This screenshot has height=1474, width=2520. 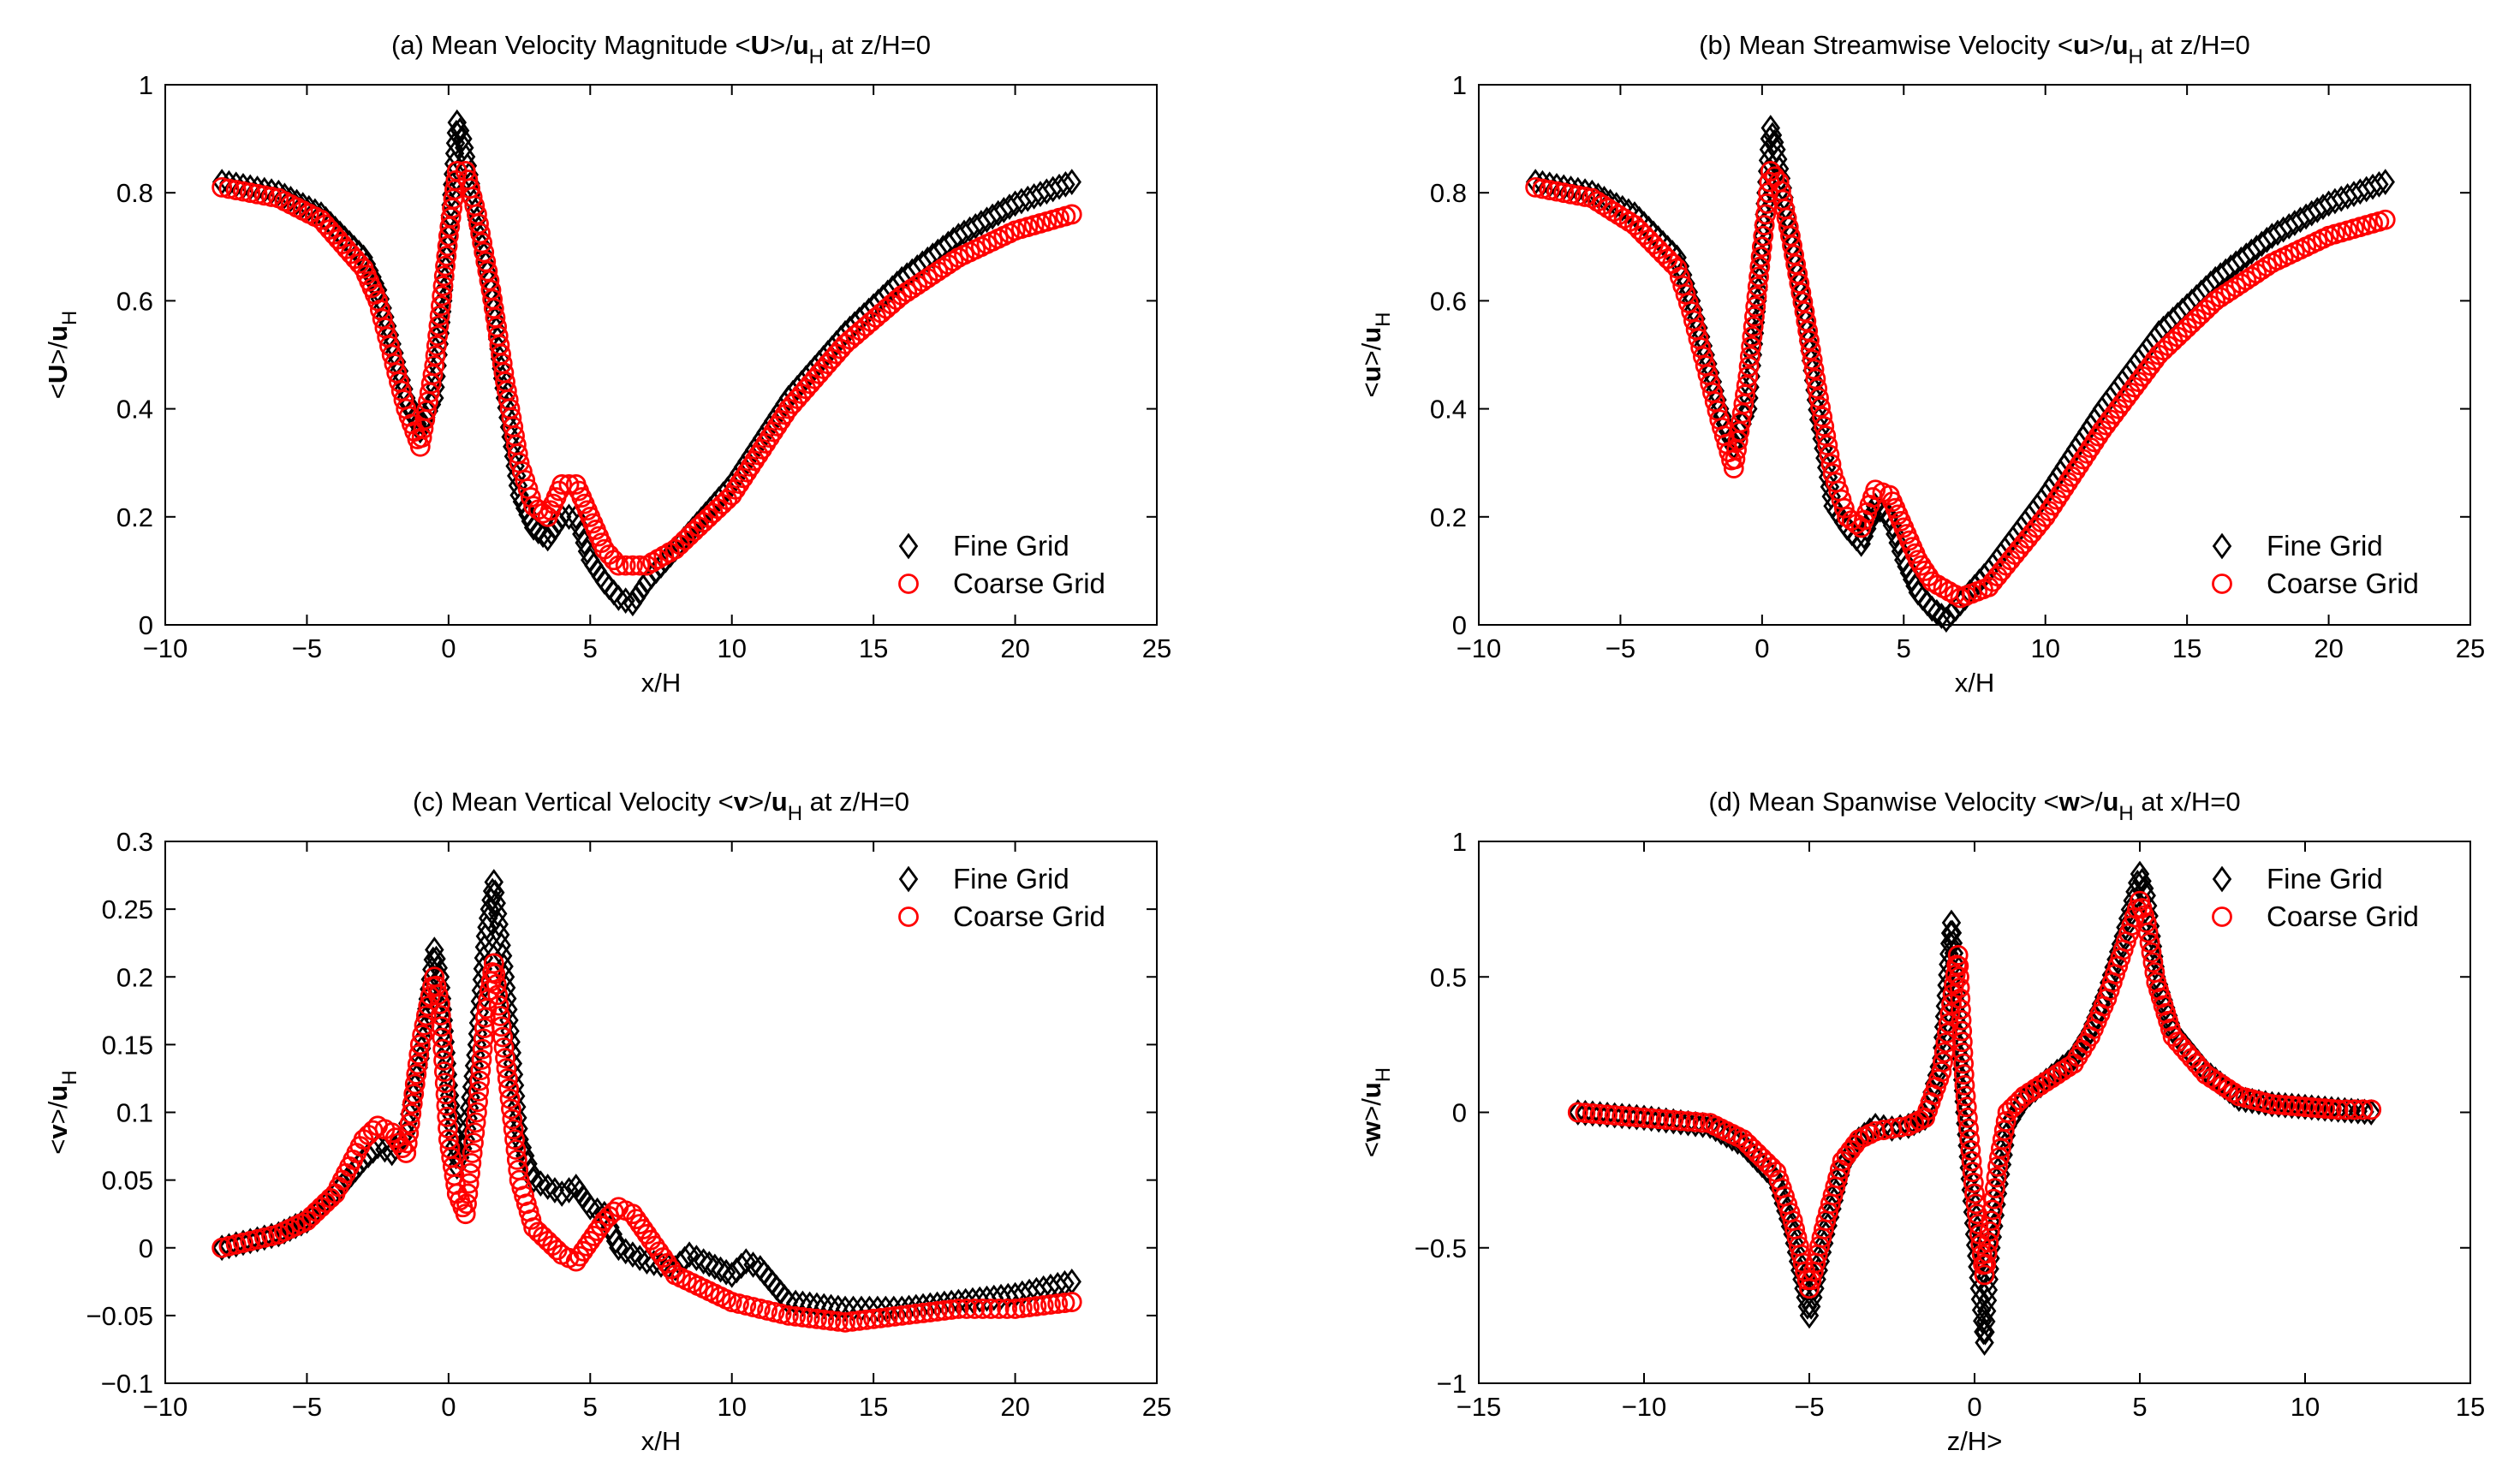 I want to click on y-tick-label: 0.4, so click(x=1448, y=410).